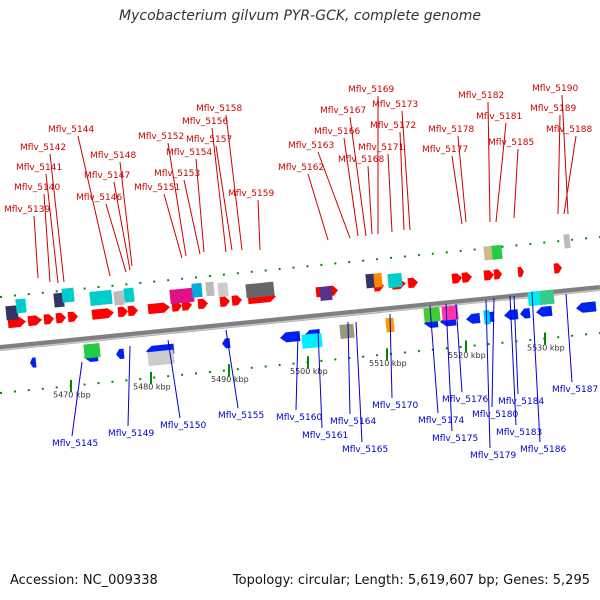  I want to click on forward-gene-label: Mflv_5182, so click(481, 96).